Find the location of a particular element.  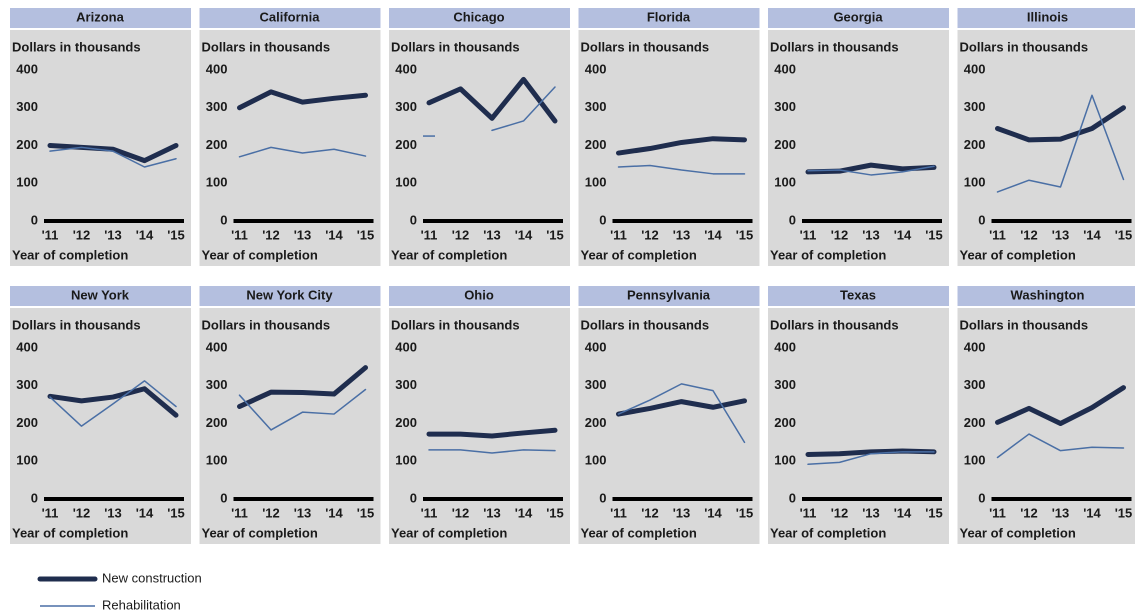

panel-title: Georgia is located at coordinates (858, 16).